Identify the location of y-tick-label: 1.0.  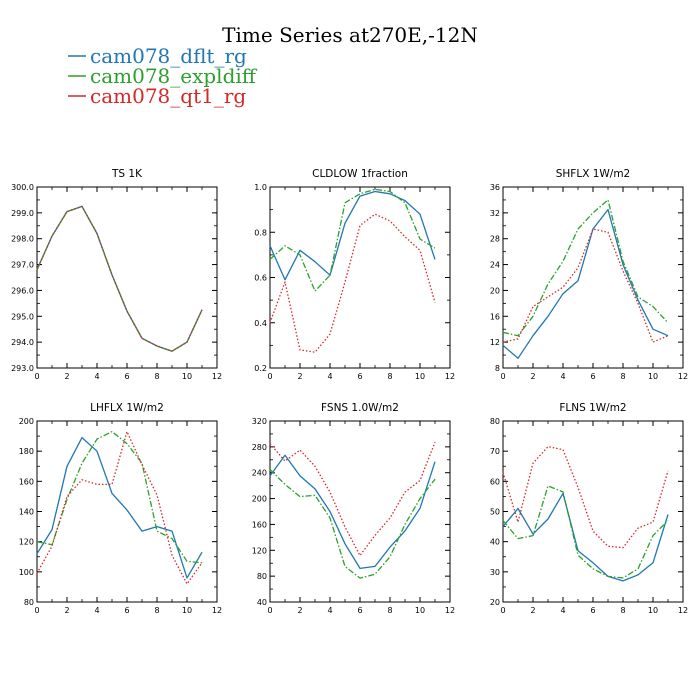
(260, 187).